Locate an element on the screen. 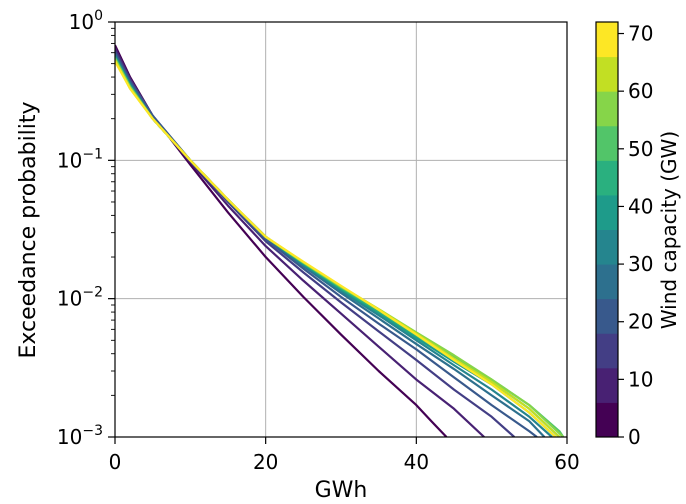 This screenshot has width=686, height=504. x-tick-label: 40 is located at coordinates (416, 462).